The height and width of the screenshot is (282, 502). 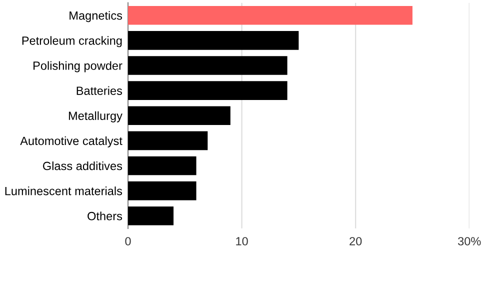 I want to click on y-tick-label: Magnetics, so click(x=96, y=16).